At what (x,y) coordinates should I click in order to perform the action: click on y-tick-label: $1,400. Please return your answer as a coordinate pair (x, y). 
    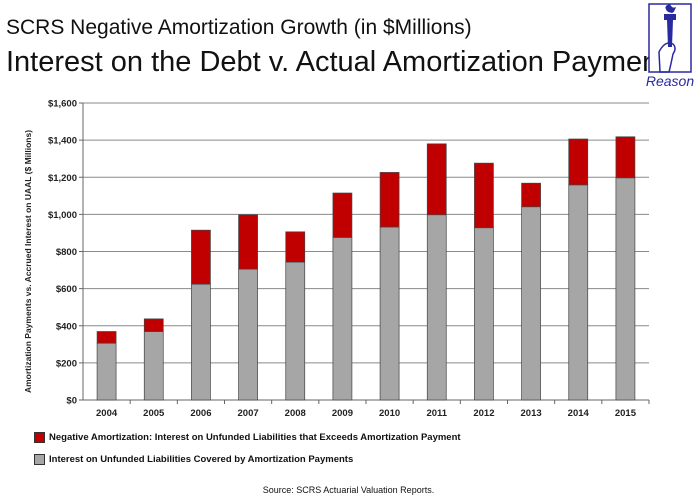
    Looking at the image, I should click on (62, 141).